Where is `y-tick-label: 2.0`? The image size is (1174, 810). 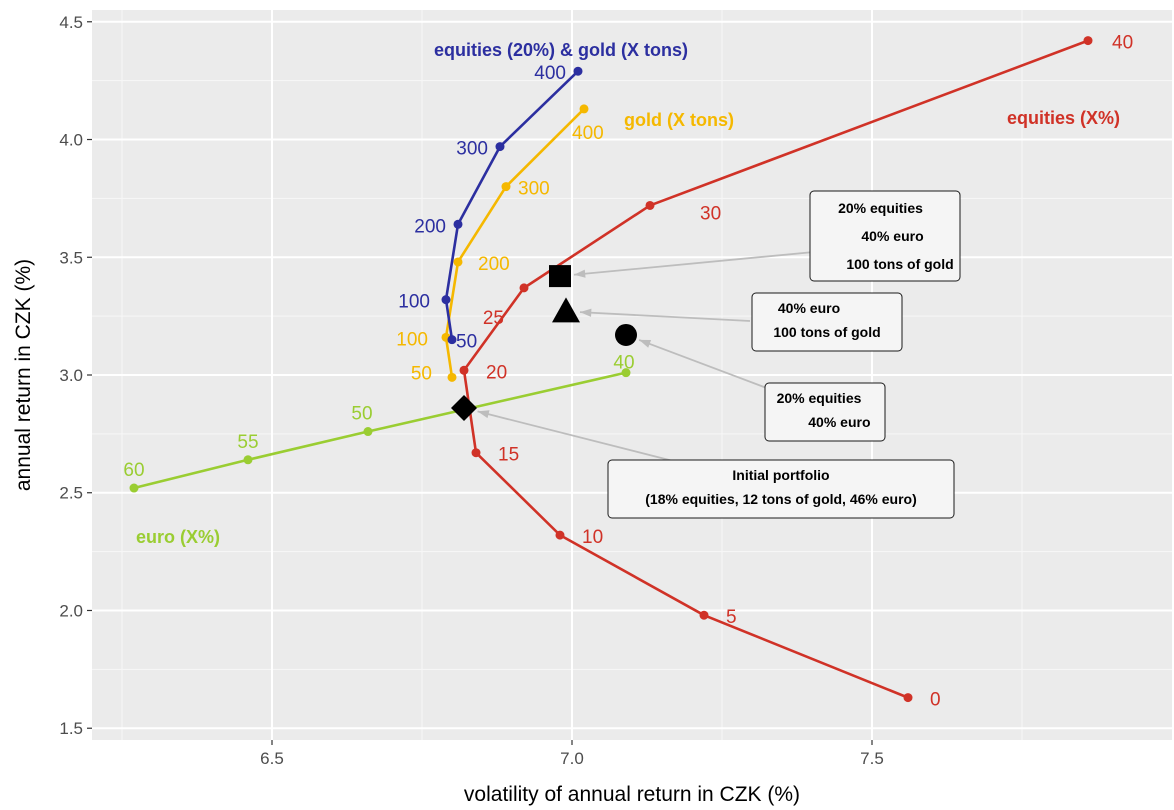
y-tick-label: 2.0 is located at coordinates (71, 610).